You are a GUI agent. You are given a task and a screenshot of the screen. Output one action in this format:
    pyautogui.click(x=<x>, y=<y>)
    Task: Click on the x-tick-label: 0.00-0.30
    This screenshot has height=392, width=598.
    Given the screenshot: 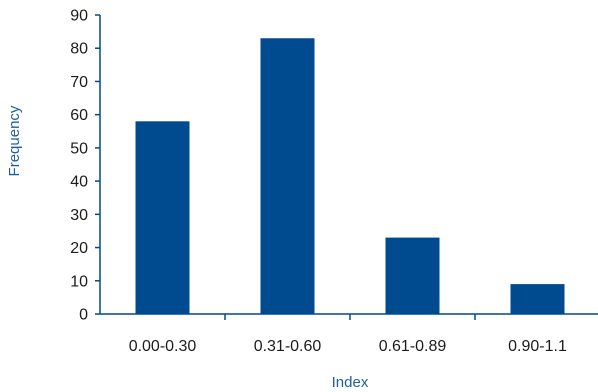 What is the action you would take?
    pyautogui.click(x=163, y=346)
    